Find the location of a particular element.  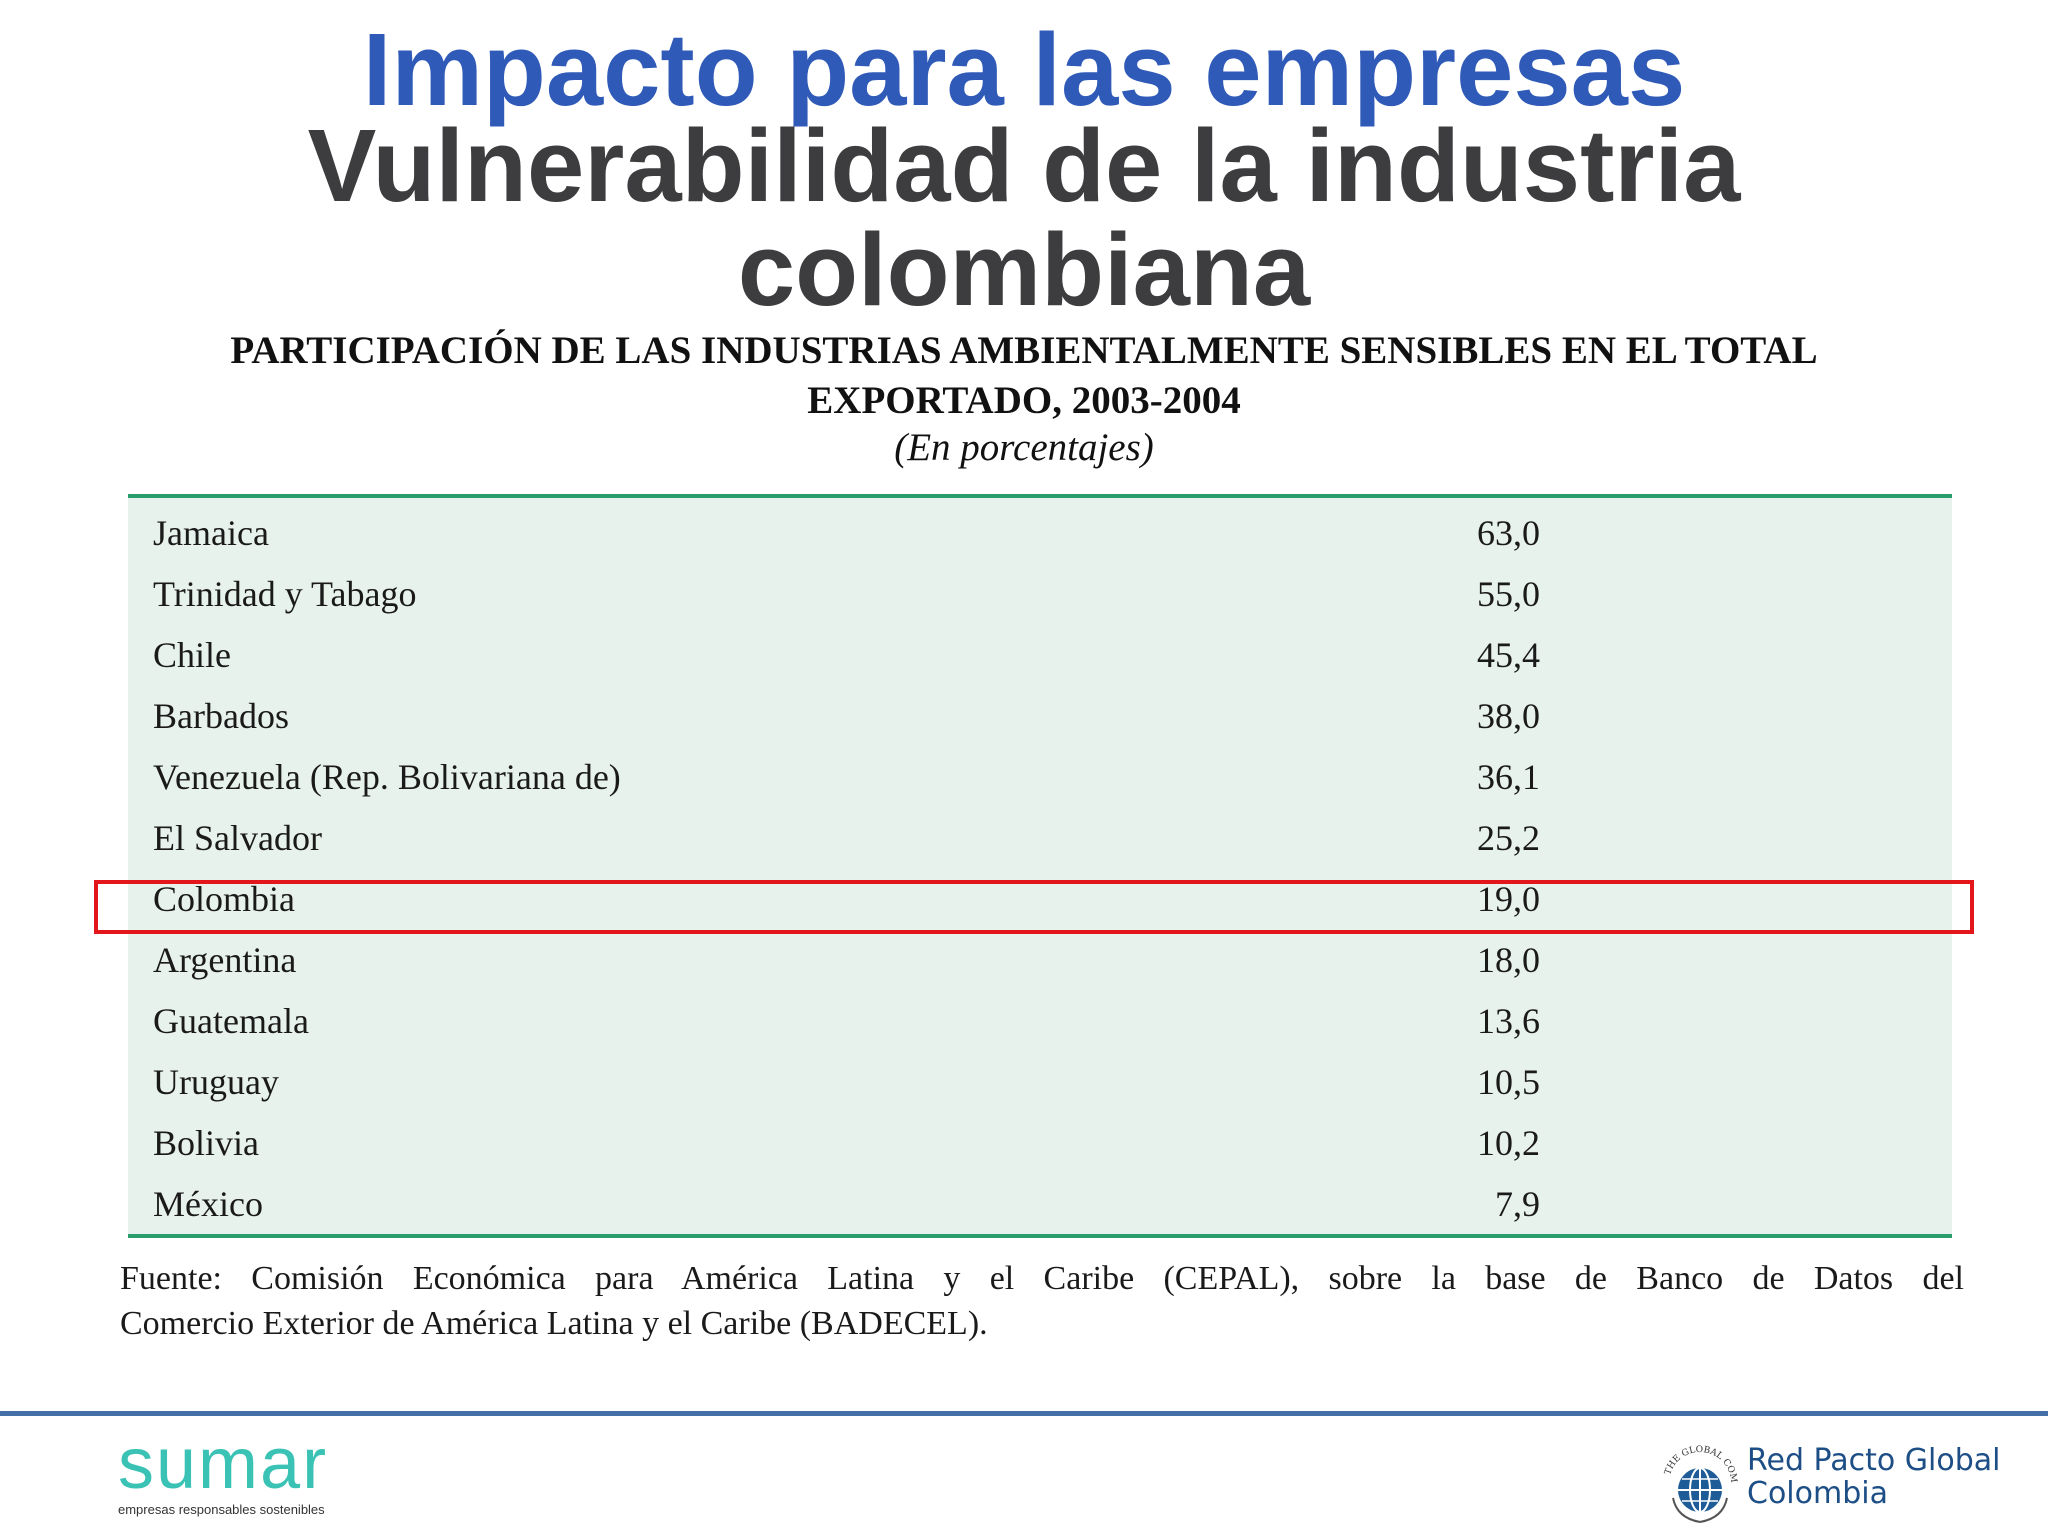

sumar-logo-word: sumar is located at coordinates (223, 1464).